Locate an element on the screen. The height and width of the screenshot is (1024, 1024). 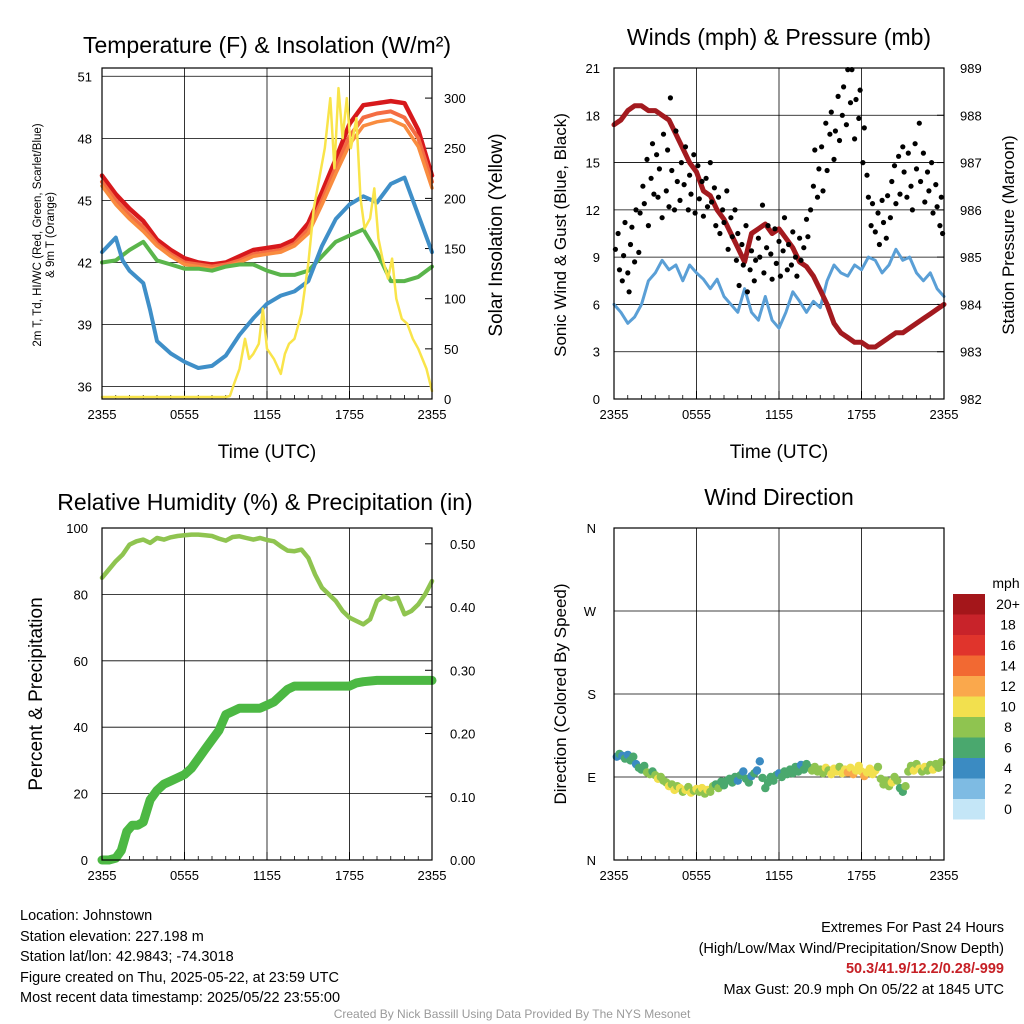
x-tick-label: 1755 is located at coordinates (861, 875).